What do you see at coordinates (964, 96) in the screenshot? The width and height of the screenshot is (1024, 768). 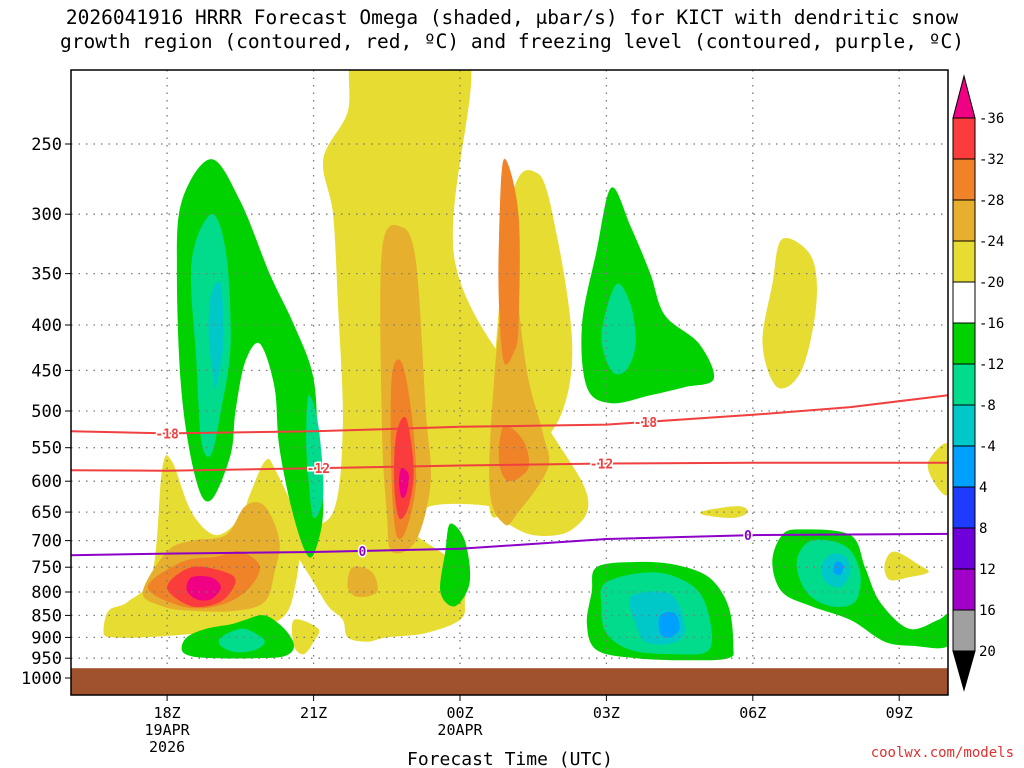 I see `colorbar-top-arrow` at bounding box center [964, 96].